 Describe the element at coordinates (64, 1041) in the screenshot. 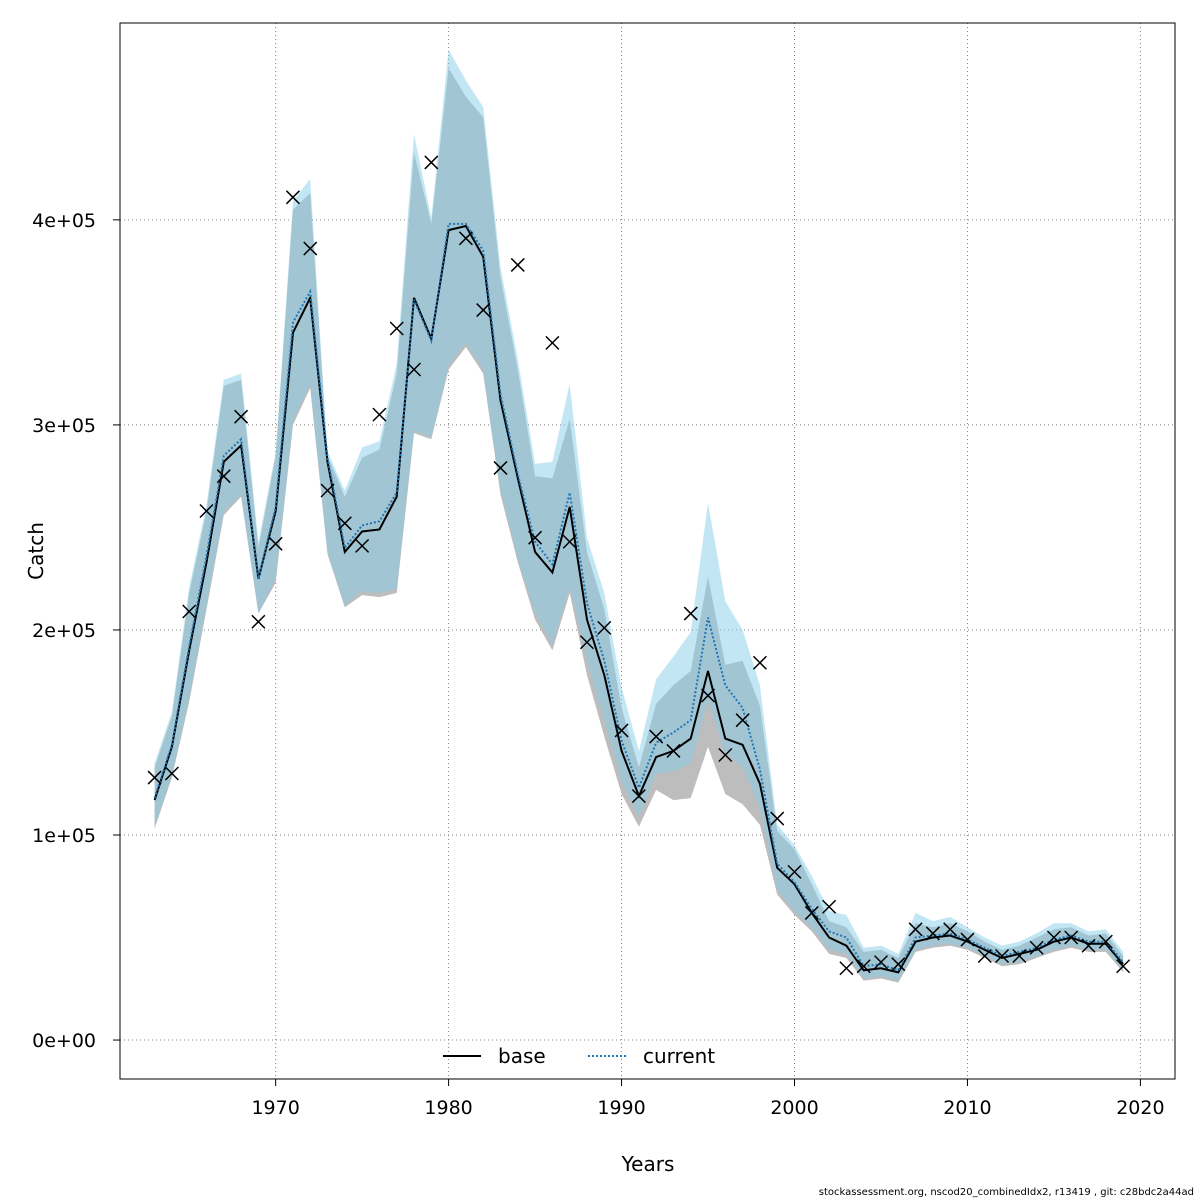

I see `y-tick-label: 0e+00` at that location.